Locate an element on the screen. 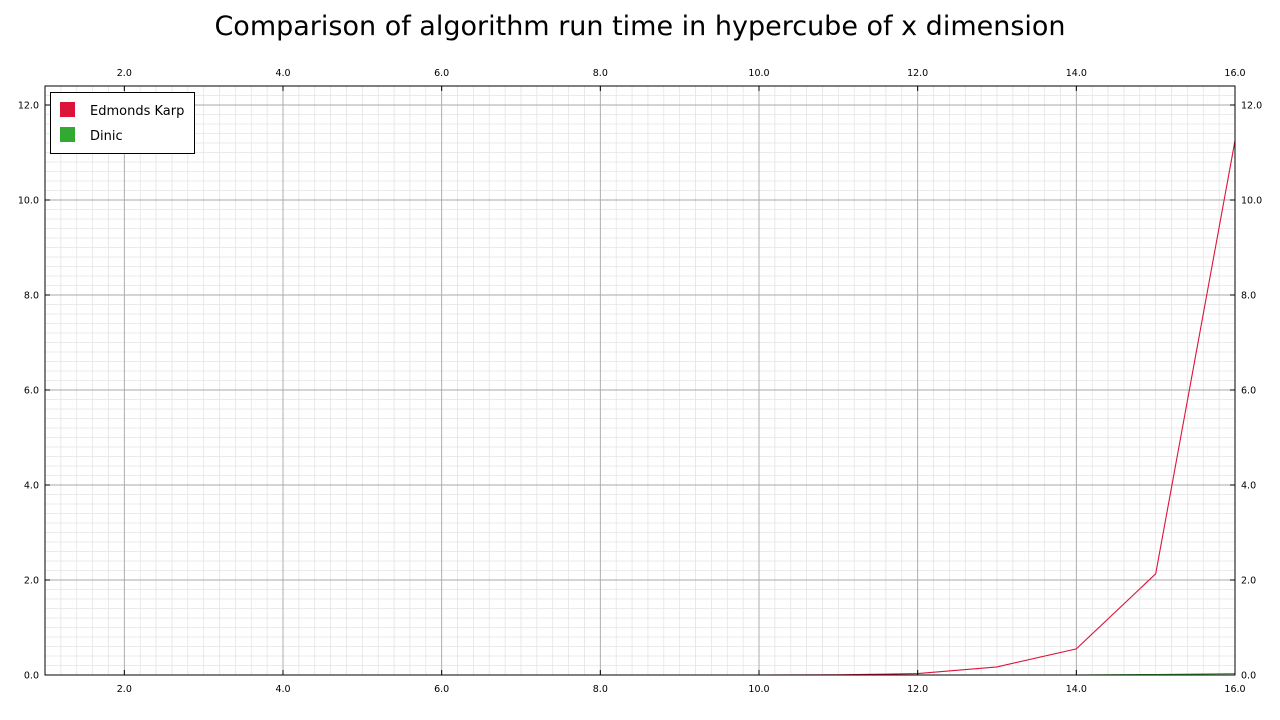 The width and height of the screenshot is (1280, 720). y-tick-label-left: 12.0 is located at coordinates (28, 106).